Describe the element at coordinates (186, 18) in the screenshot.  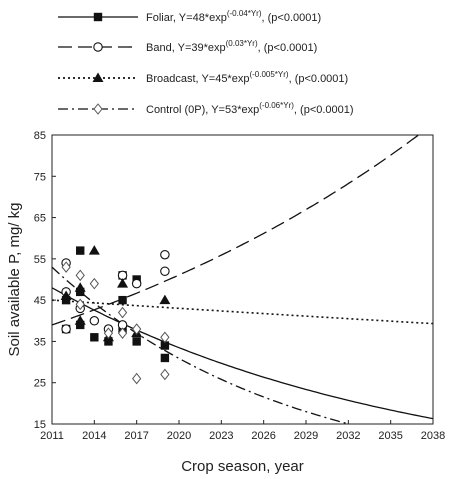
I see `legend-series-name: Foliar, Y=48*exp` at that location.